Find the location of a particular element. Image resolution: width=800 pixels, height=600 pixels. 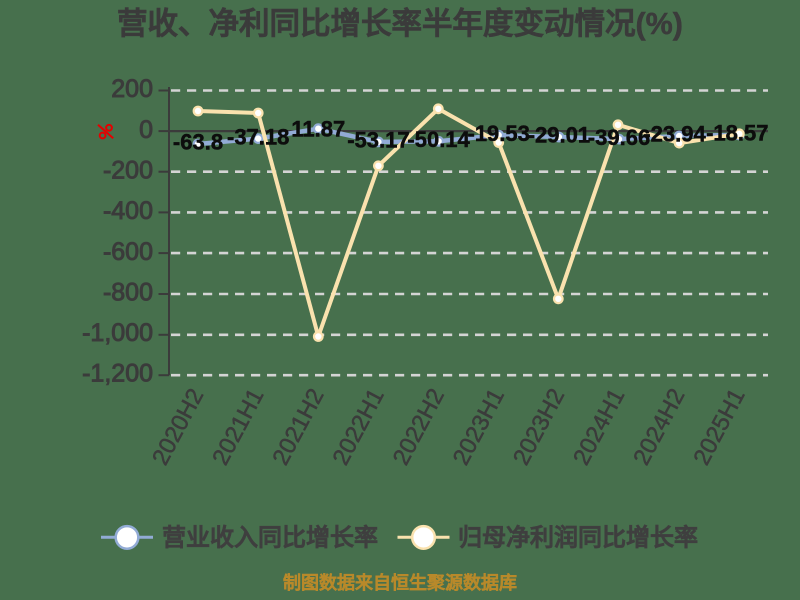

svg-text: -50.14 is located at coordinates (438, 139).